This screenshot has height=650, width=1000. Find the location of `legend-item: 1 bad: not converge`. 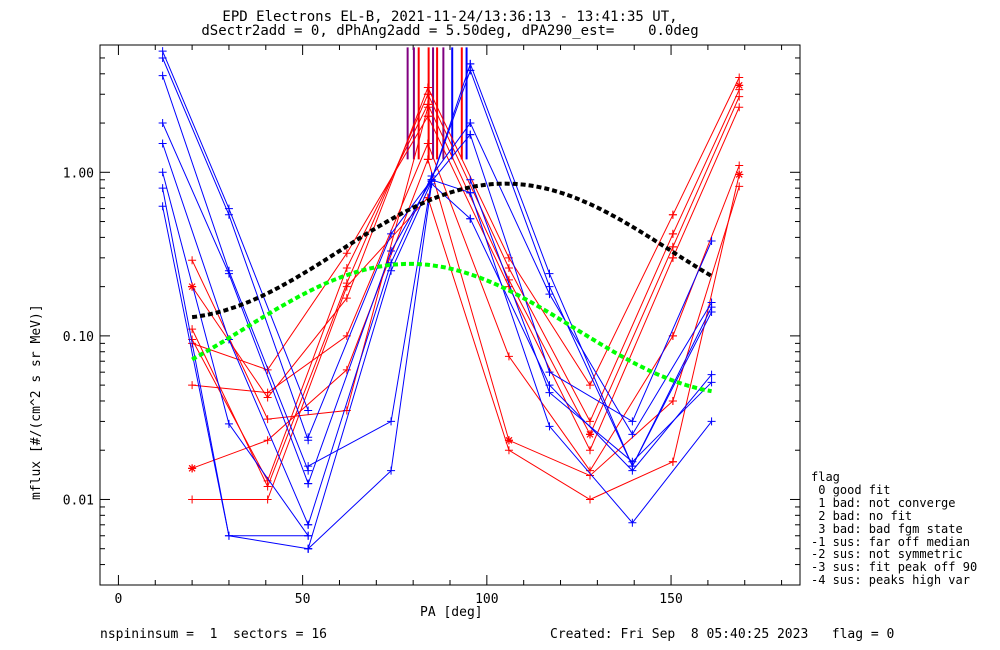

legend-item: 1 bad: not converge is located at coordinates (883, 502).